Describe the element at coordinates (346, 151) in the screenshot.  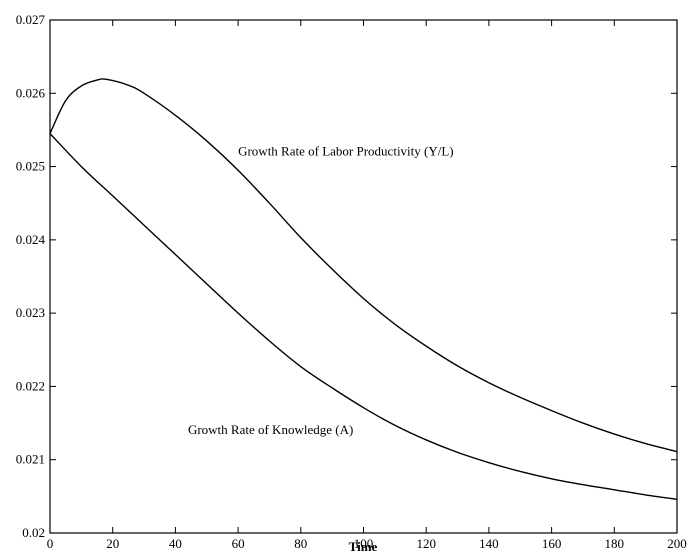
I see `annotation-labor-productivity: Growth Rate of Labor Productivity (Y/L)` at that location.